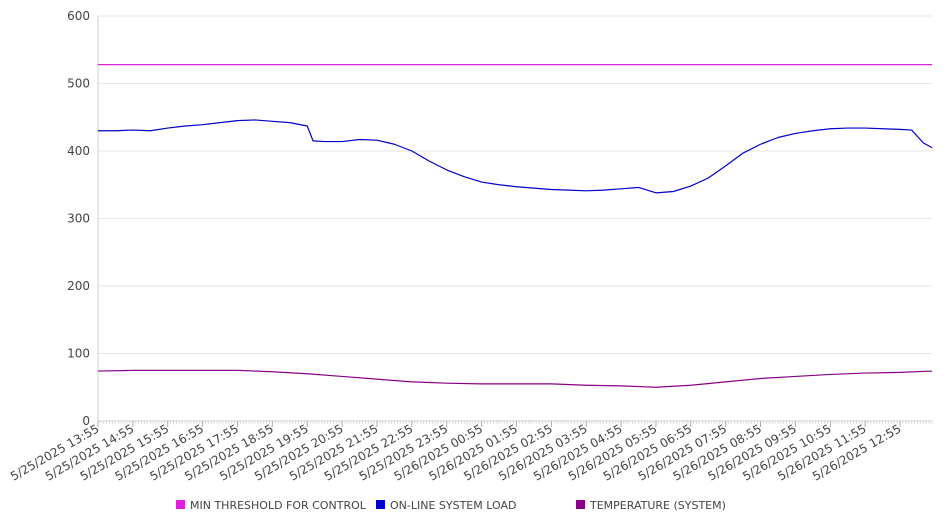  I want to click on y-tick-label: 0, so click(86, 421).